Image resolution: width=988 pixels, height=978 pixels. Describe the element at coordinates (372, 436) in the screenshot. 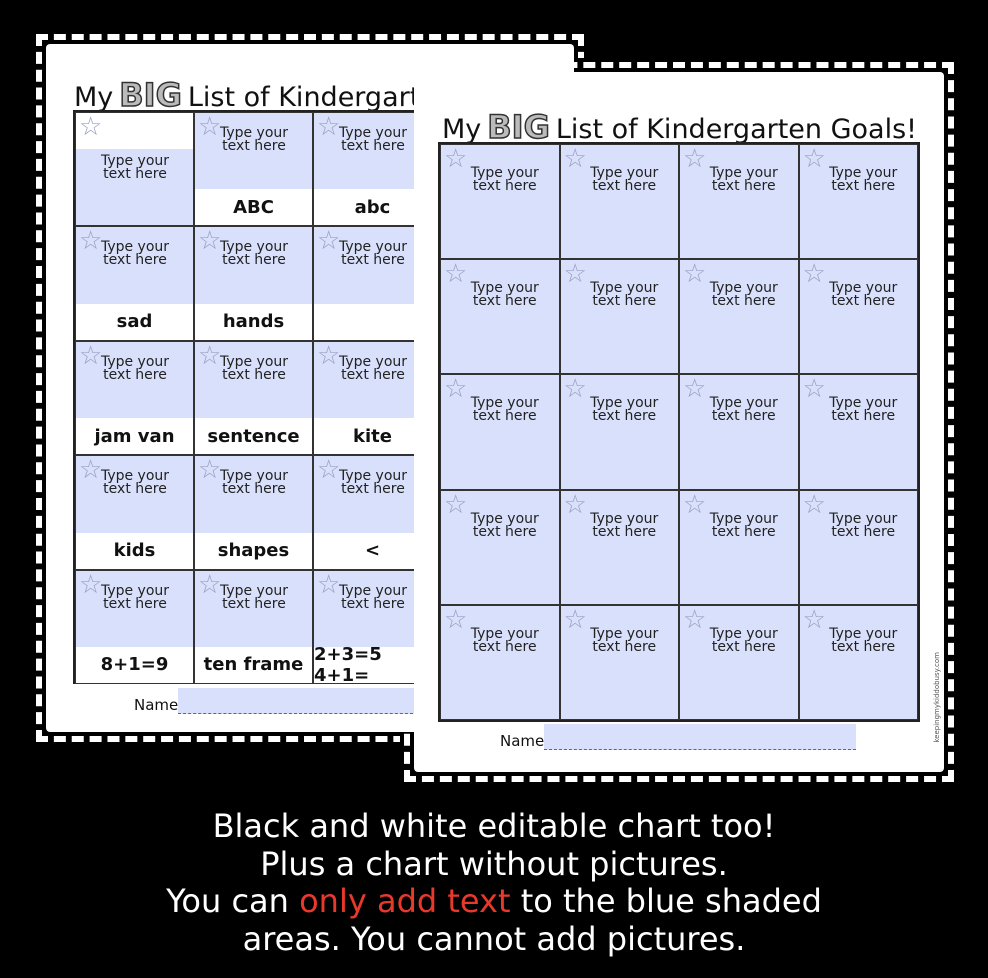

I see `picture-area: kite` at that location.